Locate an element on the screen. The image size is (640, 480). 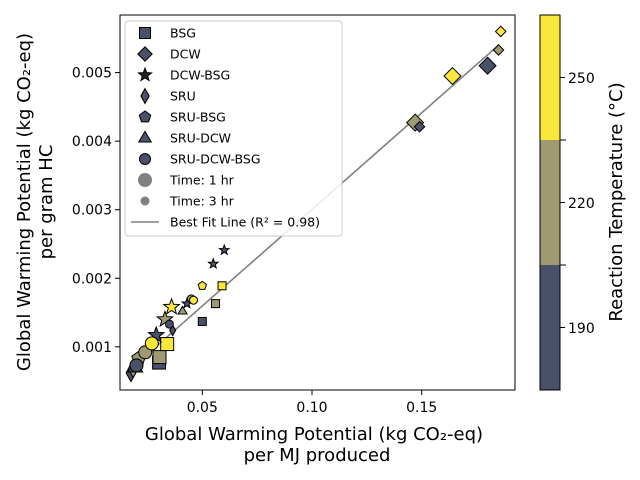
y-axis-ticks: 0.001 0.002 0.003 0.004 0.005 is located at coordinates (96, 211).